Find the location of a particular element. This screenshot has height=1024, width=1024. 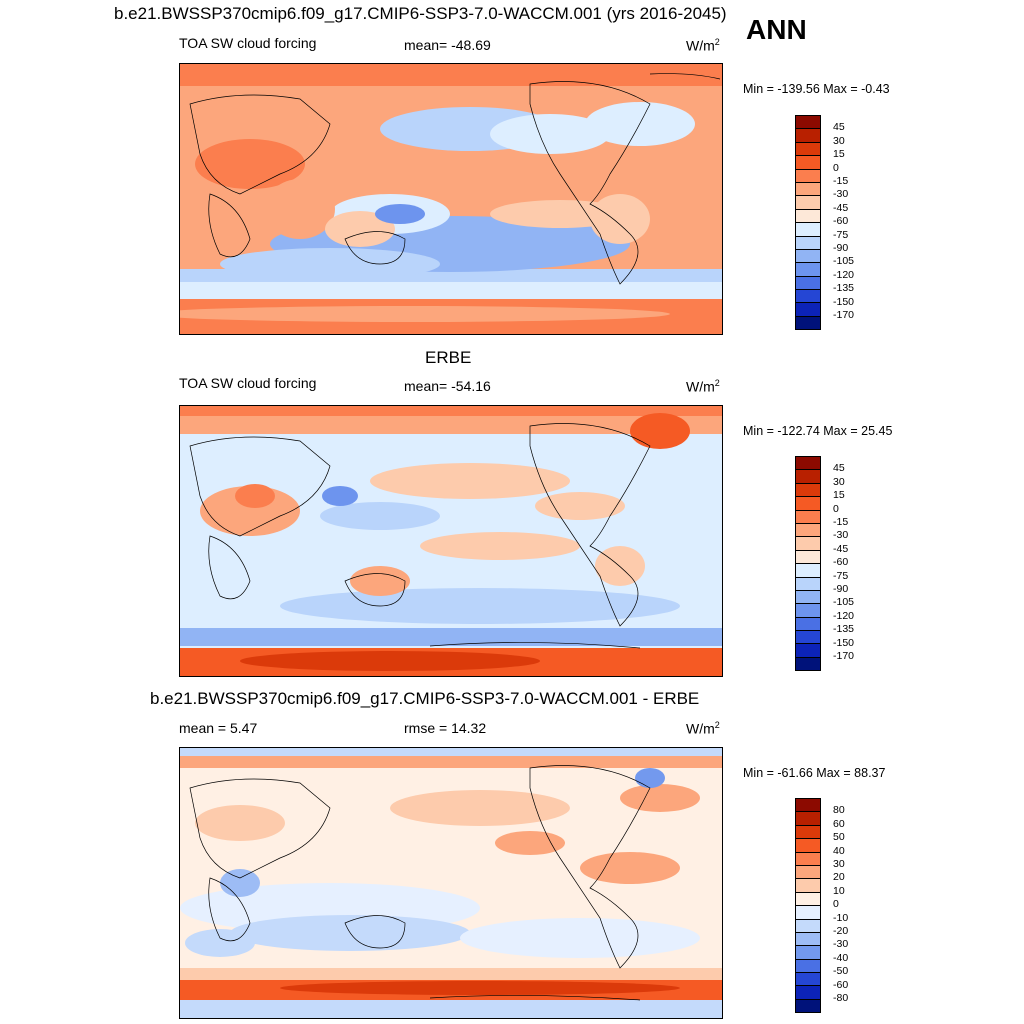

season-label: ANN is located at coordinates (776, 29).